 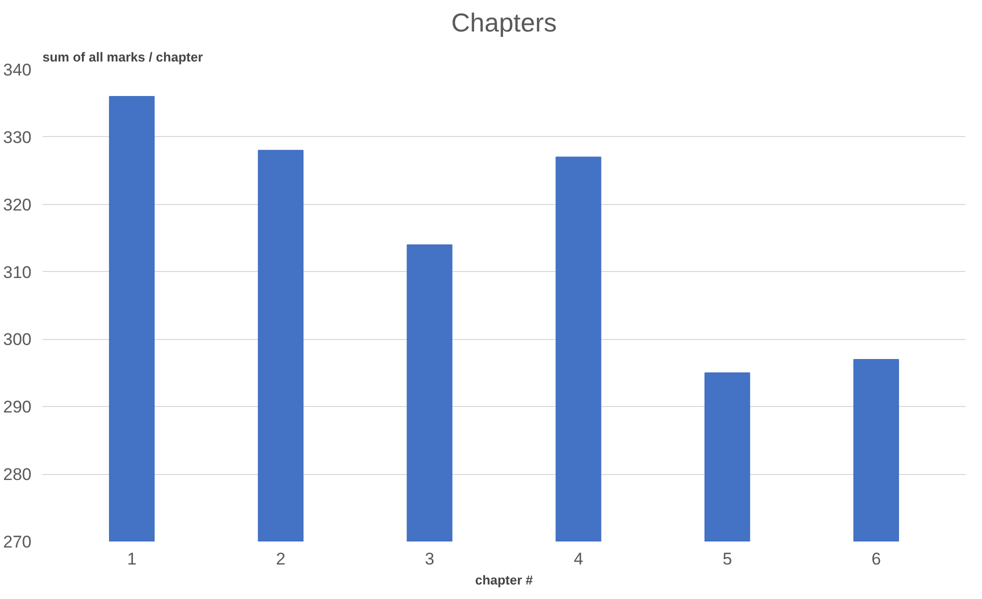 I want to click on y-tick-label: 290, so click(x=17, y=407).